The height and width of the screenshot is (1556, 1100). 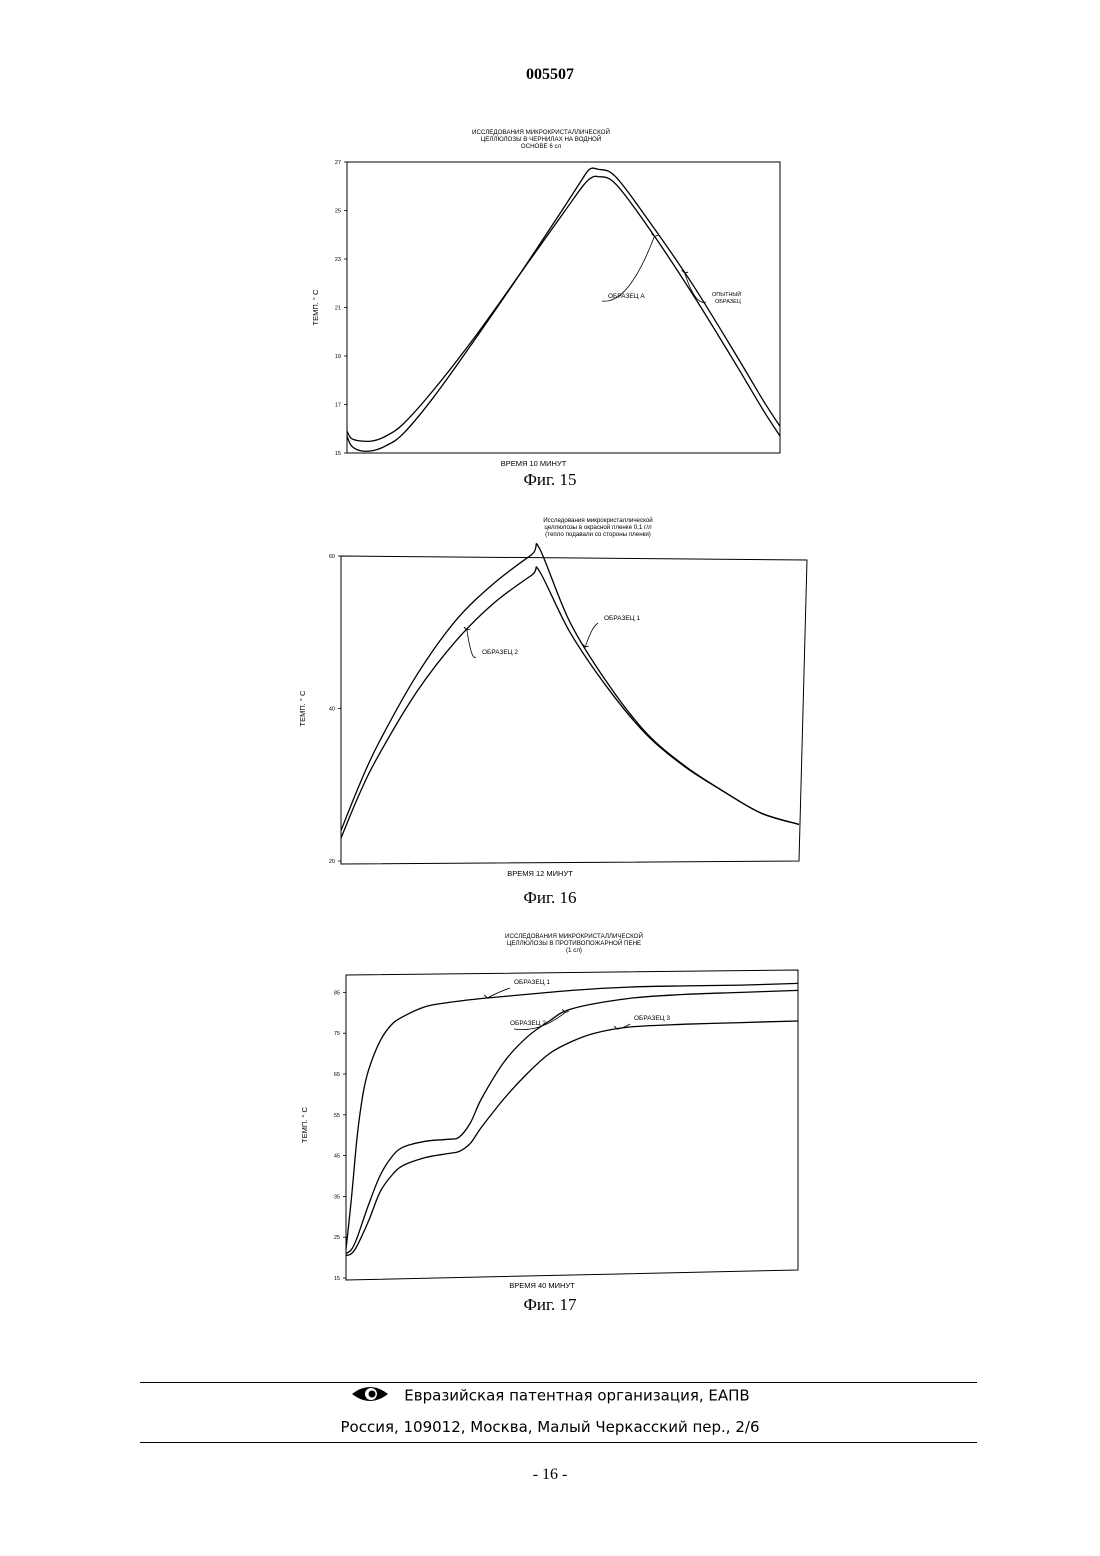 I want to click on annotation-label: ОБРАЗЕЦ А, so click(x=626, y=296).